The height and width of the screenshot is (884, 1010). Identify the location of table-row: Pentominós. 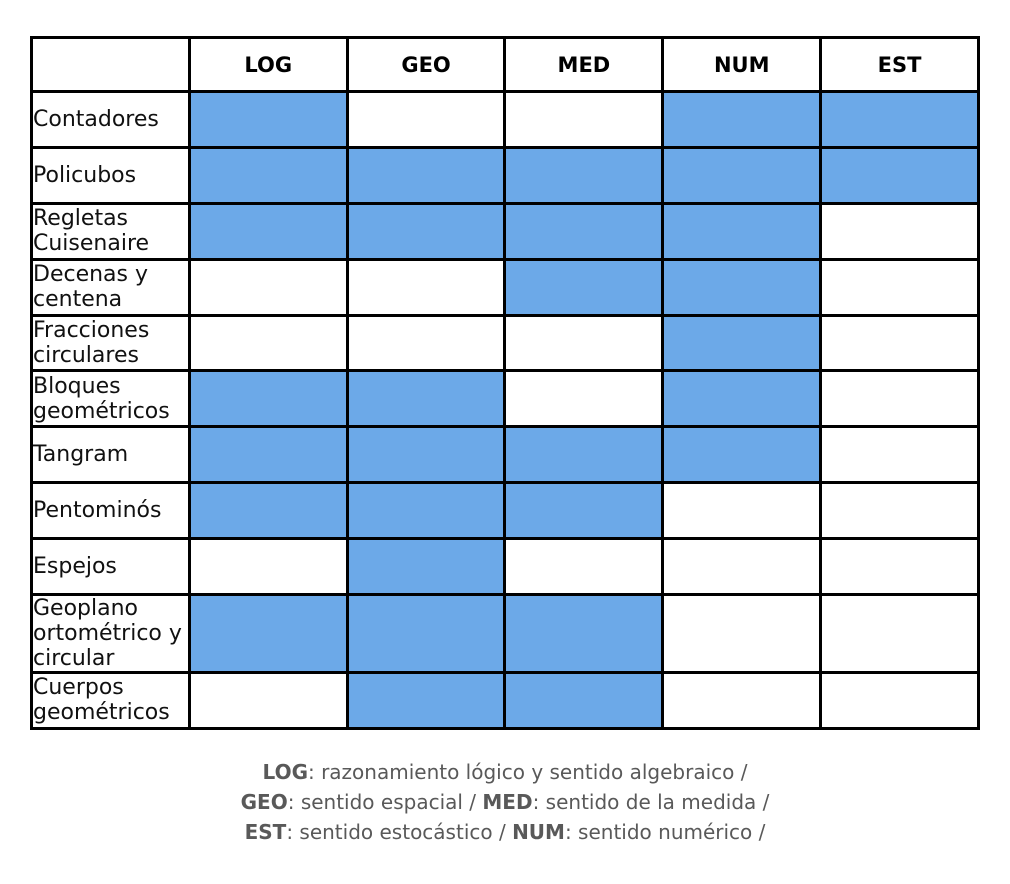
(505, 511).